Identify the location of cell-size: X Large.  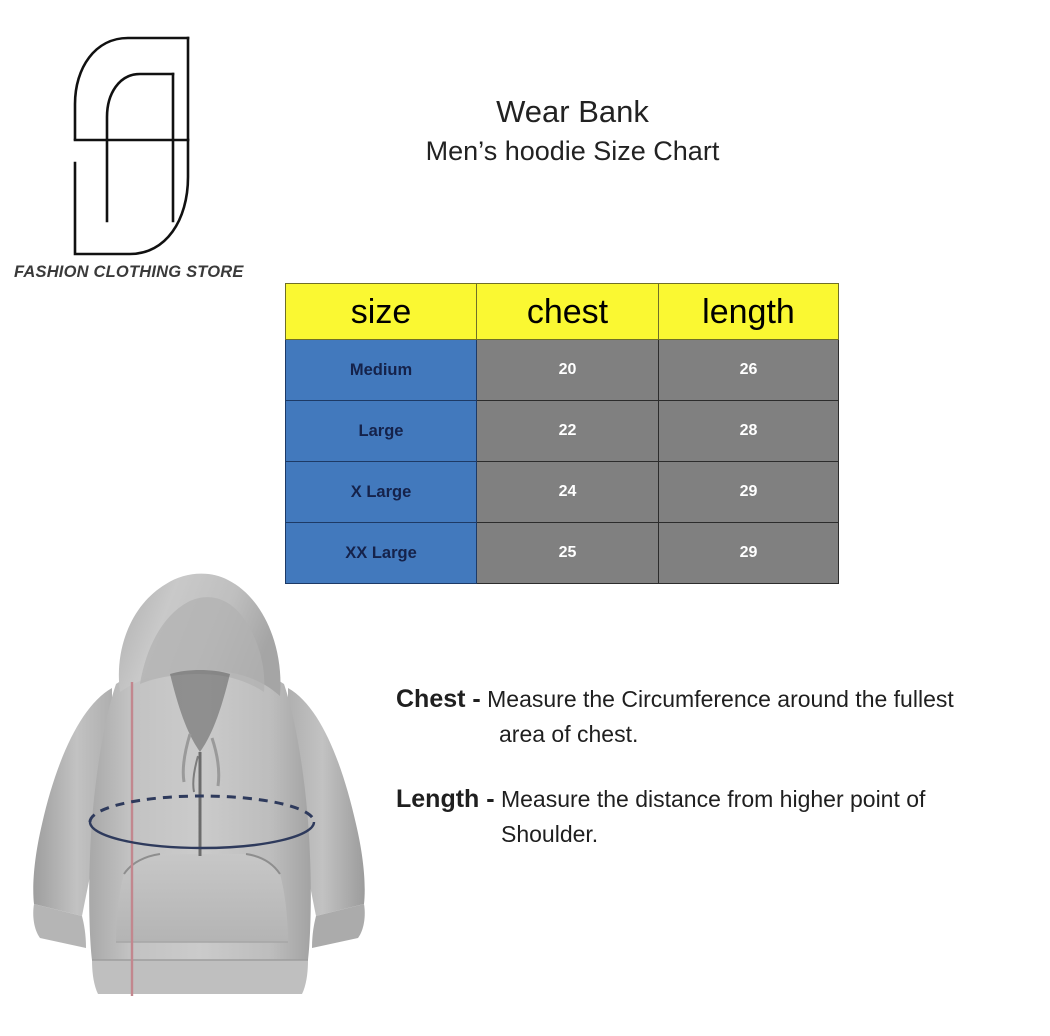
(381, 492).